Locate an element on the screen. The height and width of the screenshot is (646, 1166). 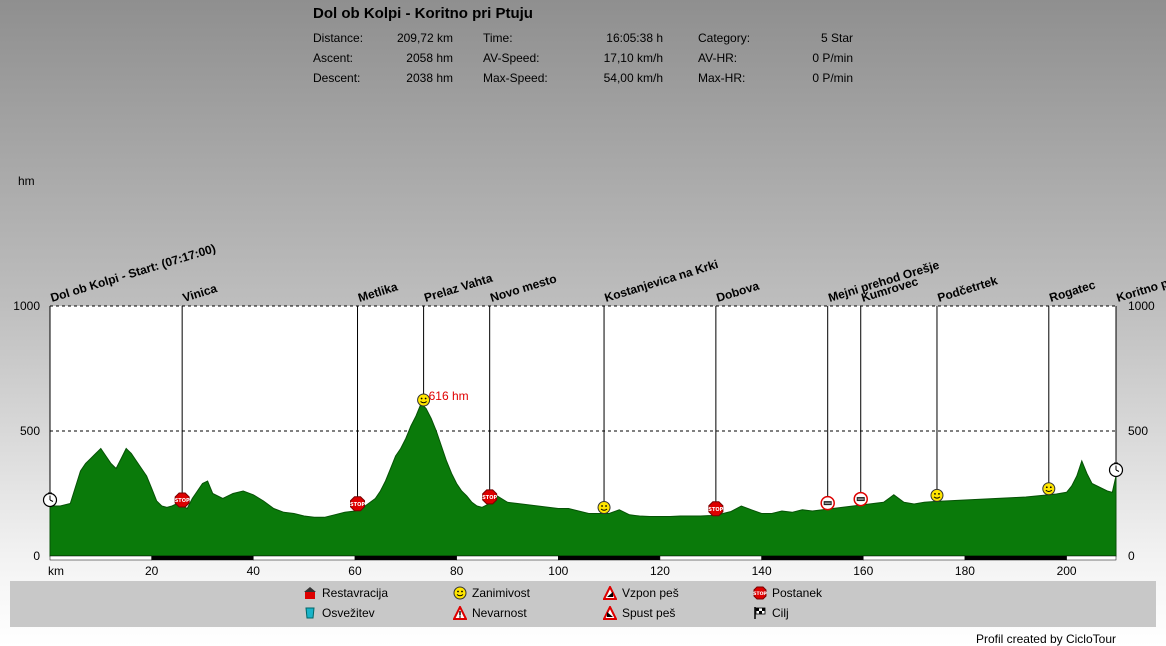
time-label: Time: is located at coordinates (498, 38).